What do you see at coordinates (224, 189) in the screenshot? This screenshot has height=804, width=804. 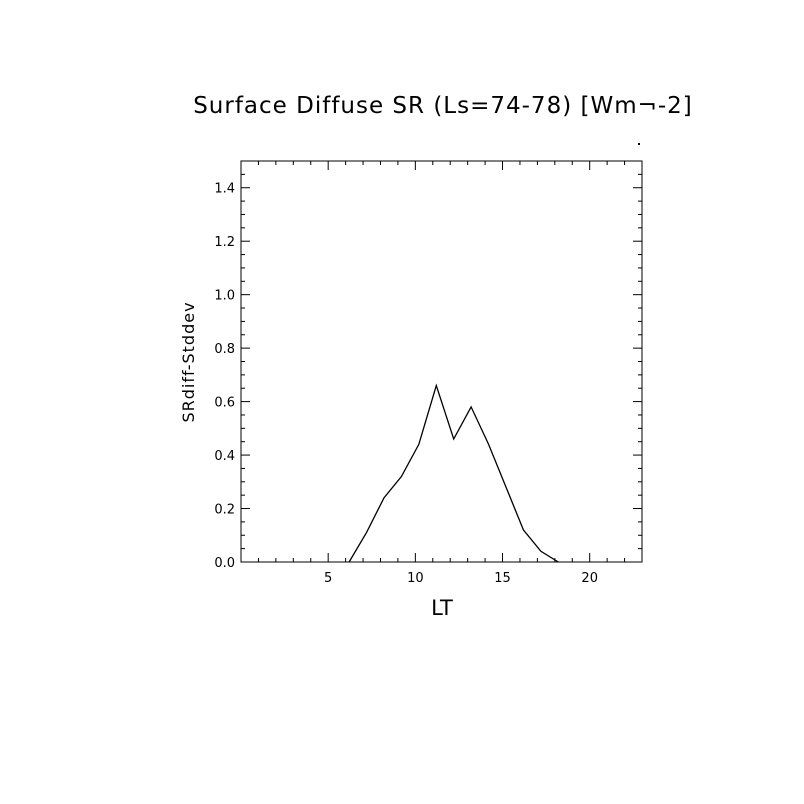 I see `y-tick-label: 1.4` at bounding box center [224, 189].